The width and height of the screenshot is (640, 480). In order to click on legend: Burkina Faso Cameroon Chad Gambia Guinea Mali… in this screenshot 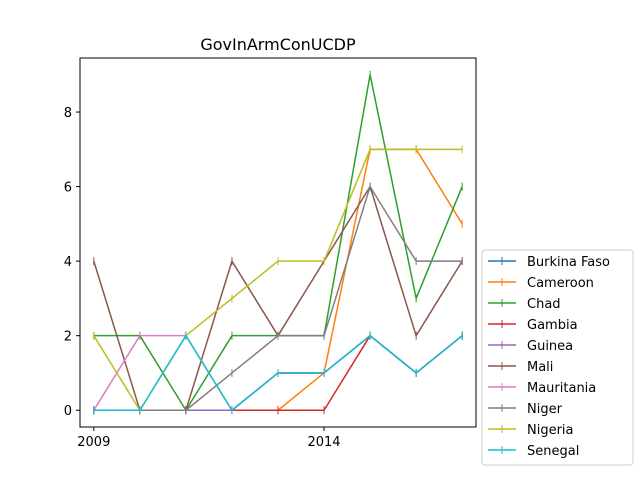, I will do `click(557, 357)`.